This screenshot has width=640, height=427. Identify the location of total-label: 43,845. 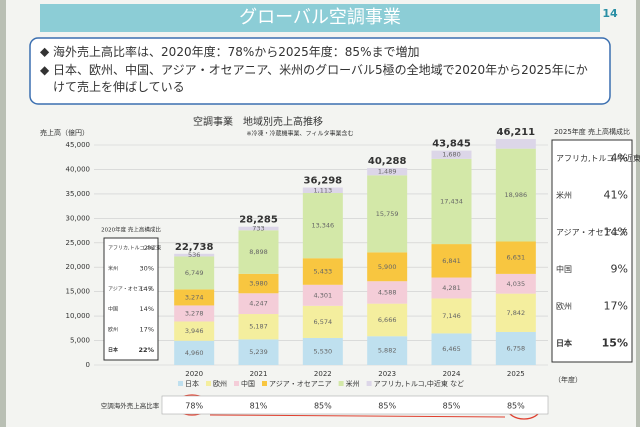
(451, 144).